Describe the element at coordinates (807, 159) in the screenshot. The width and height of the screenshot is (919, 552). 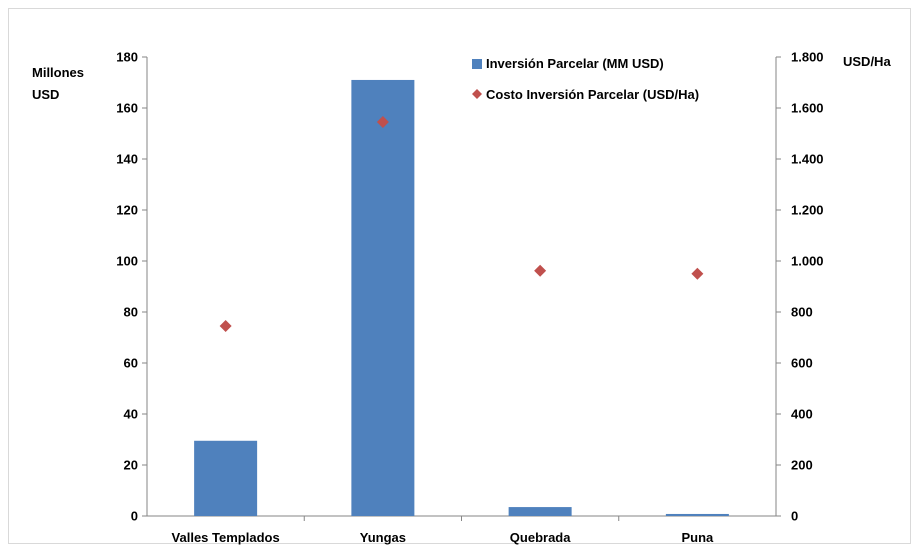
I see `right-tick-label: 1.400` at that location.